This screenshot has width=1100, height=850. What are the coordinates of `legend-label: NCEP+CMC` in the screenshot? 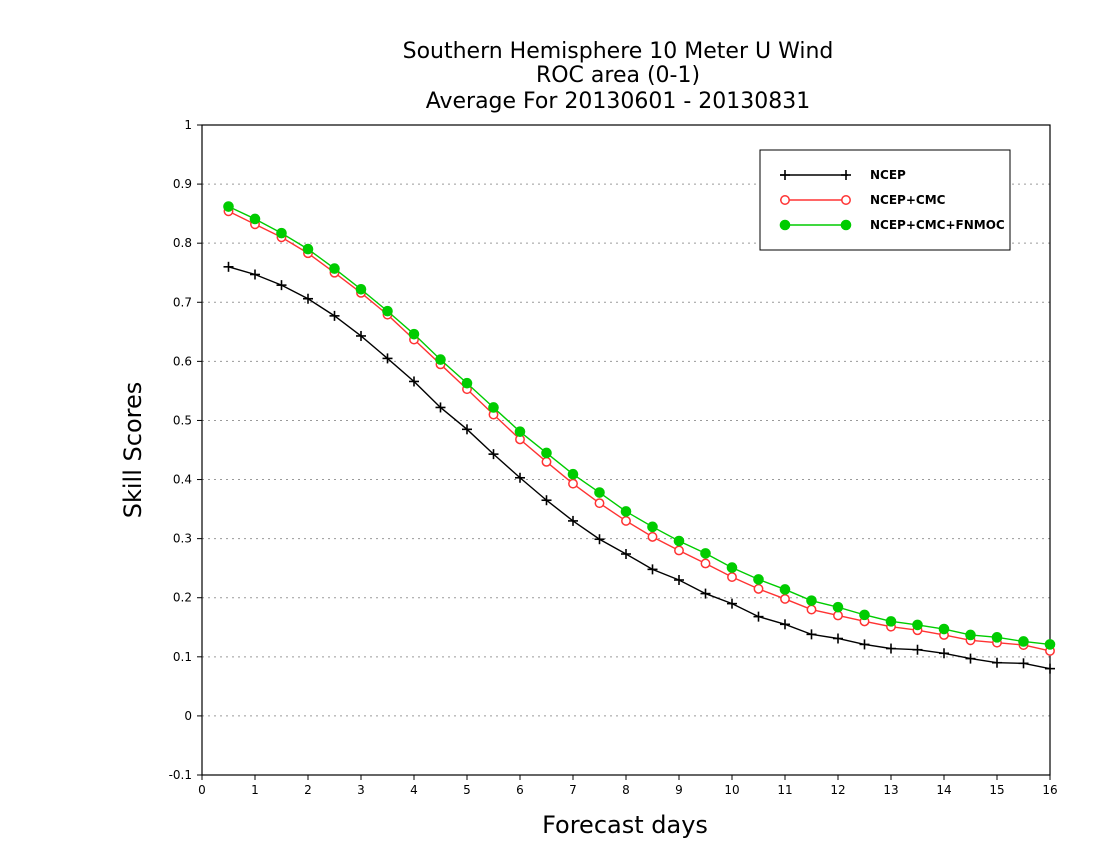 It's located at (908, 200).